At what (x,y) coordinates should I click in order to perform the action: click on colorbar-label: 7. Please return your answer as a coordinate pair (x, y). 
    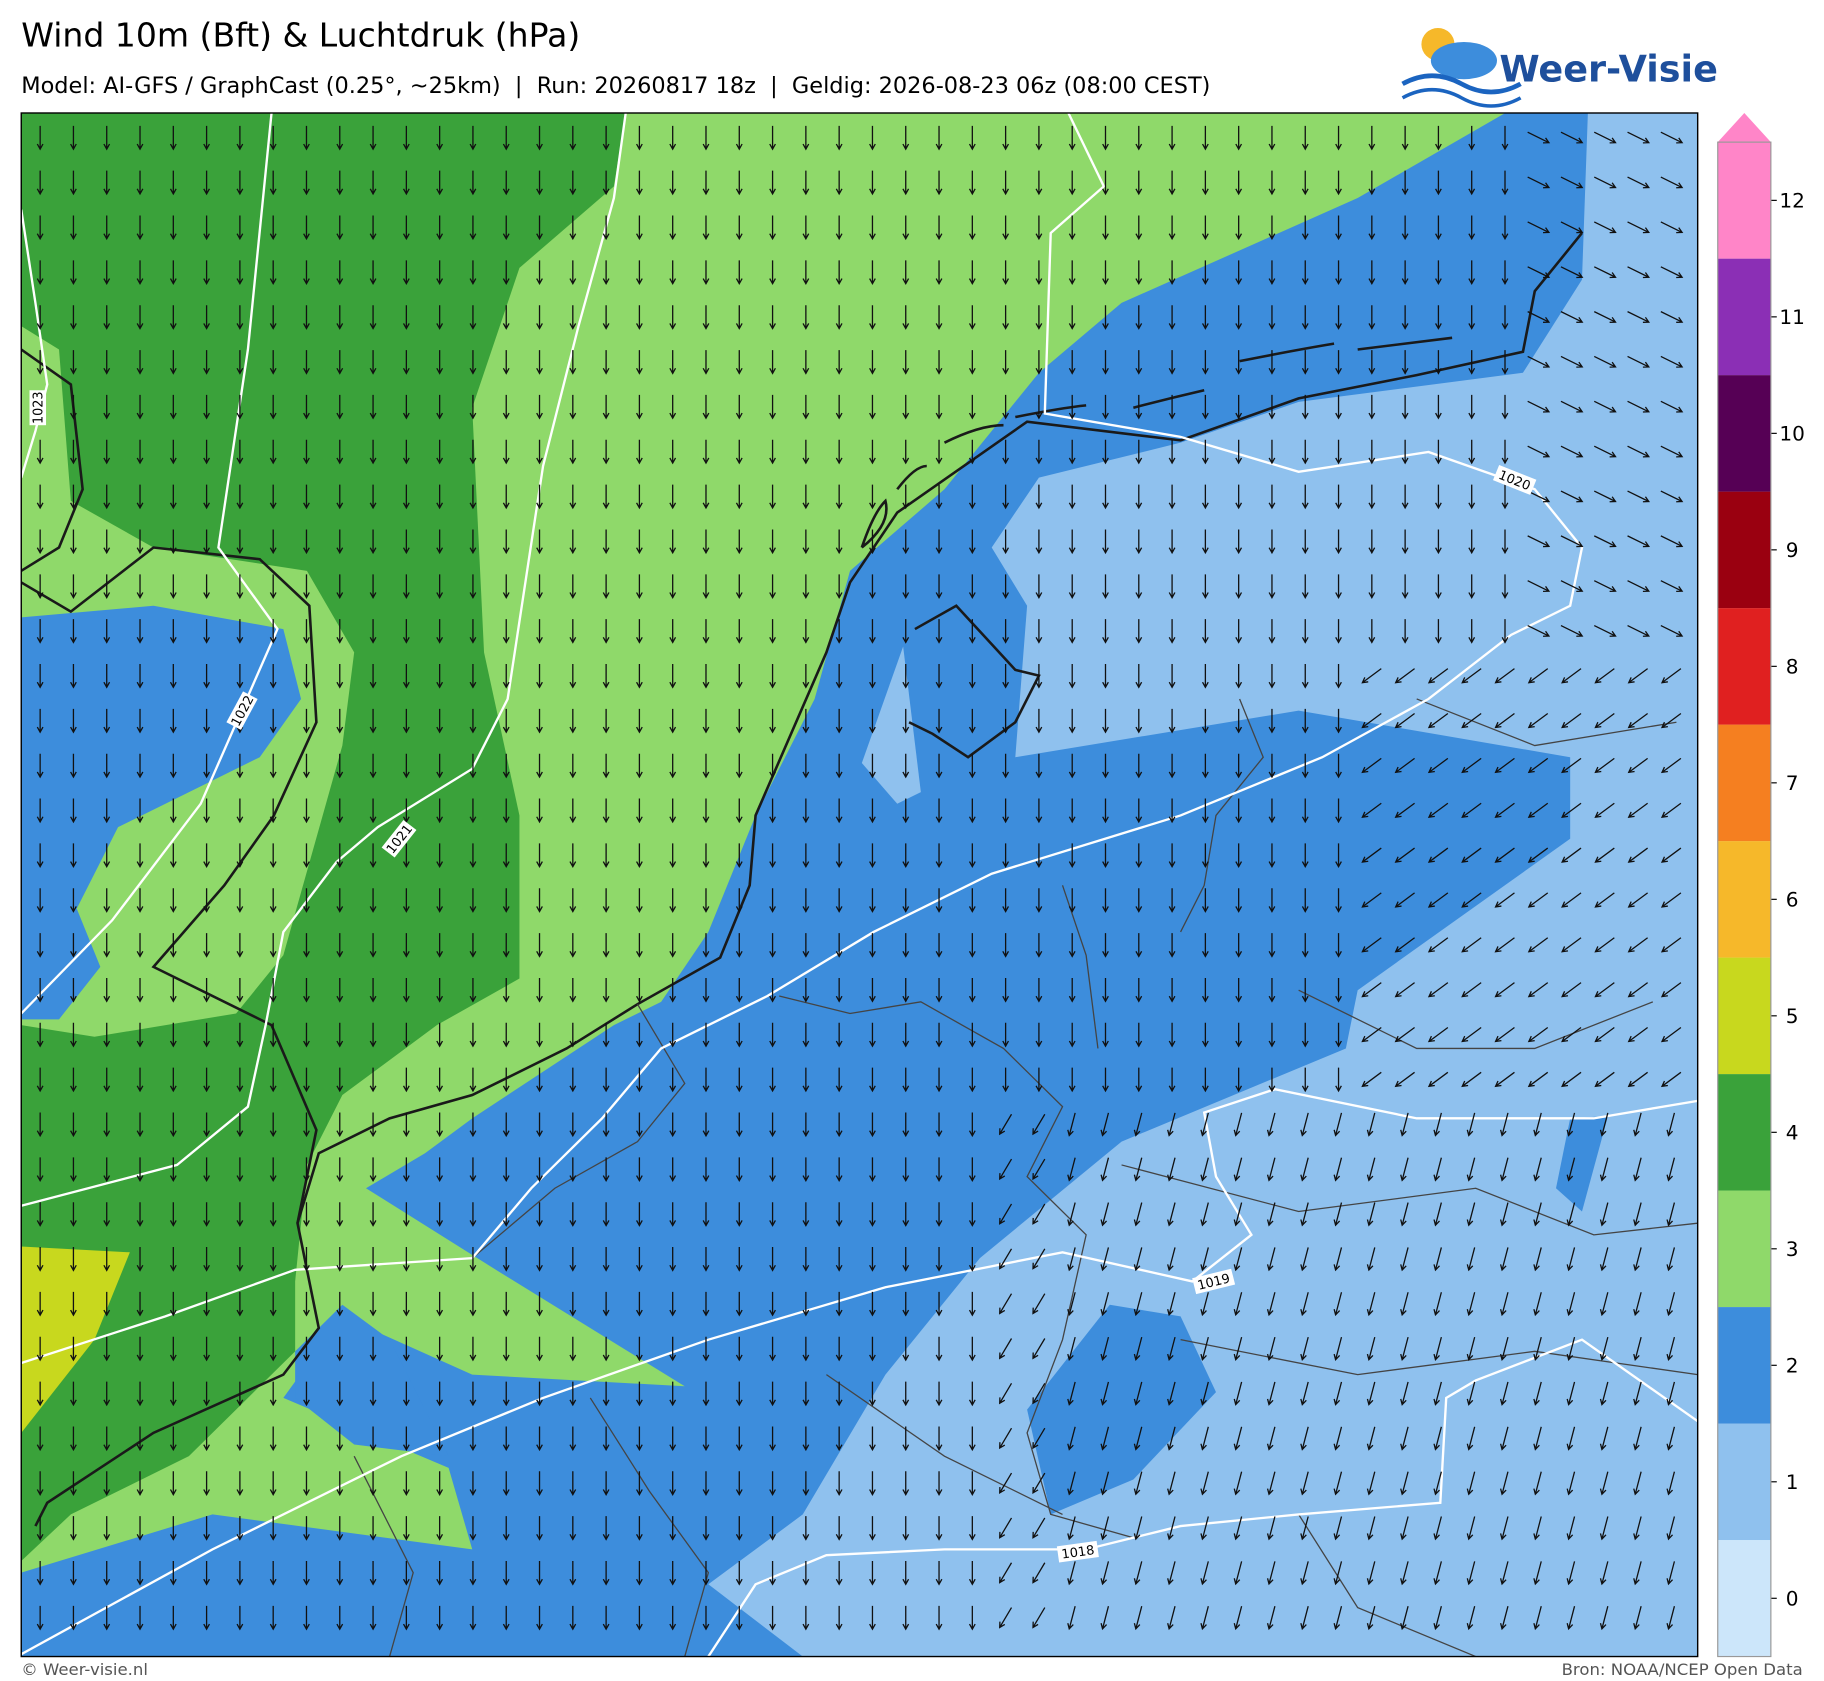
    Looking at the image, I should click on (1792, 783).